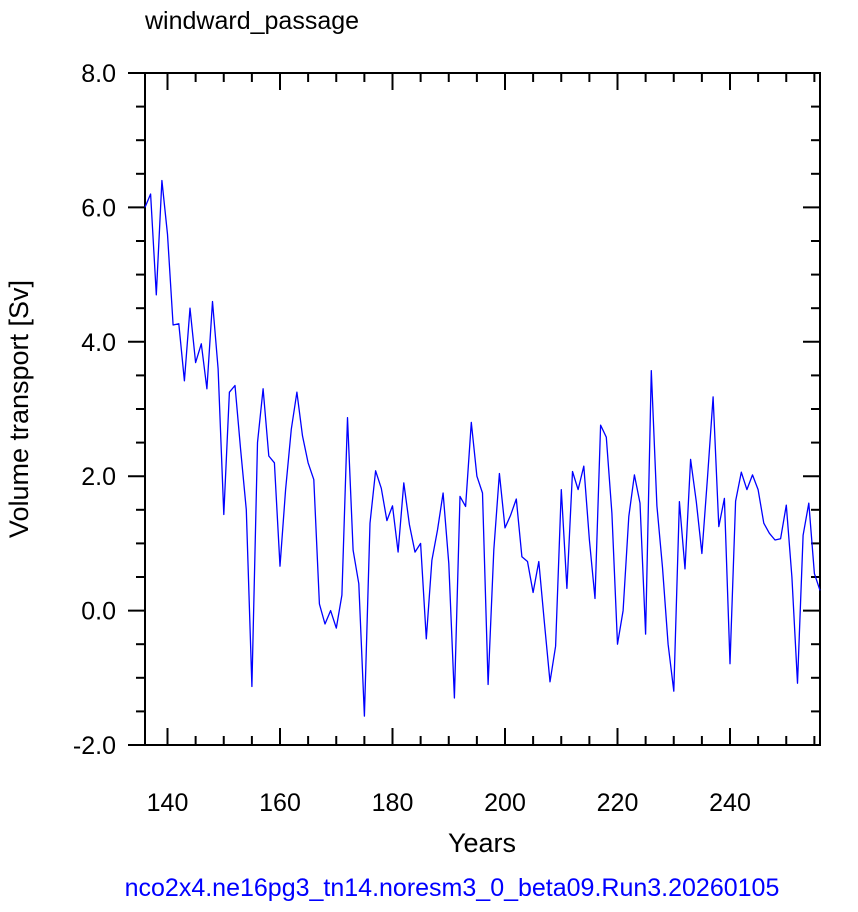 Image resolution: width=858 pixels, height=912 pixels. What do you see at coordinates (393, 803) in the screenshot?
I see `x-tick-label: 180` at bounding box center [393, 803].